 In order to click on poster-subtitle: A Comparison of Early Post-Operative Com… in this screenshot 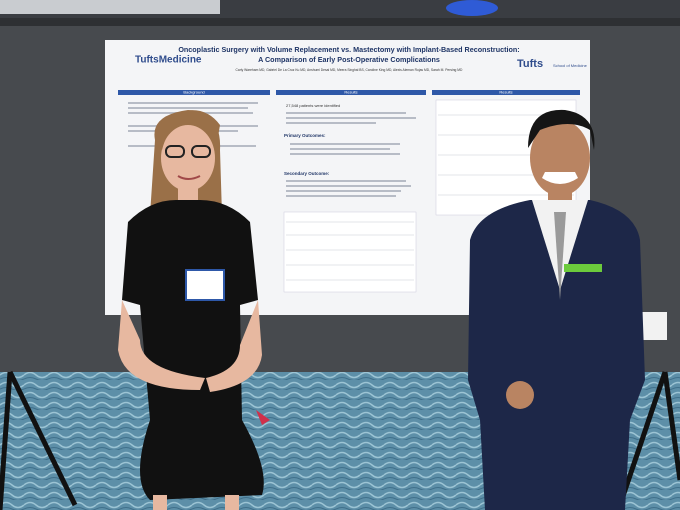, I will do `click(349, 59)`.